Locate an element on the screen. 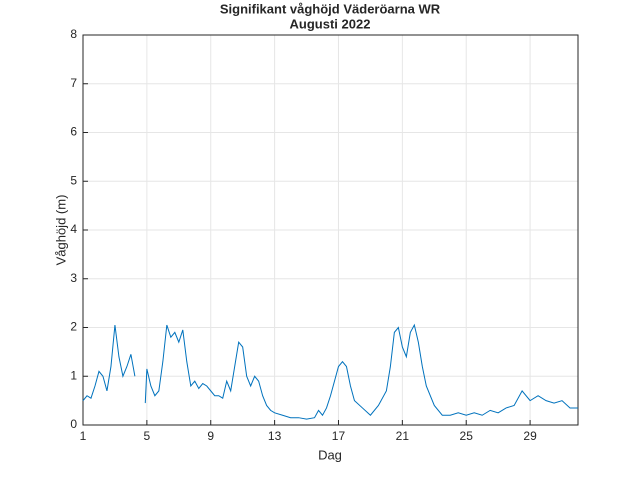 This screenshot has height=484, width=639. y-tick-label: 3 is located at coordinates (73, 278).